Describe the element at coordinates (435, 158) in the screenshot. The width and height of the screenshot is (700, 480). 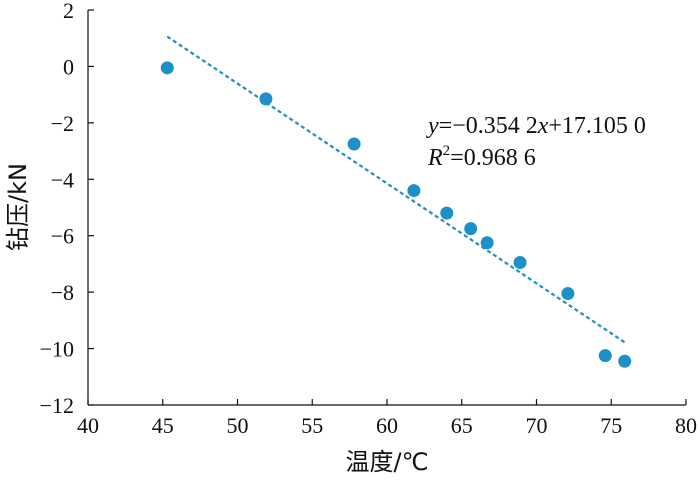
I see `r-squared-var: R` at that location.